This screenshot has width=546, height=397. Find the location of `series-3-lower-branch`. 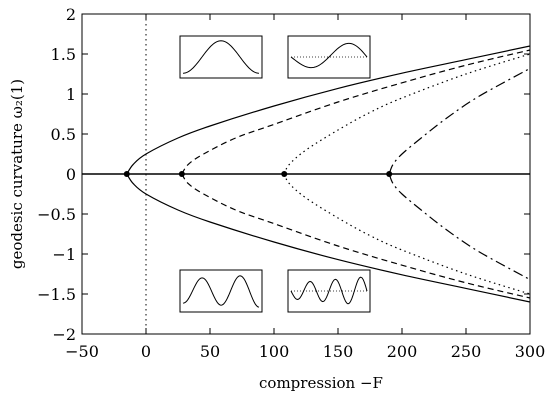

series-3-lower-branch is located at coordinates (407, 234).